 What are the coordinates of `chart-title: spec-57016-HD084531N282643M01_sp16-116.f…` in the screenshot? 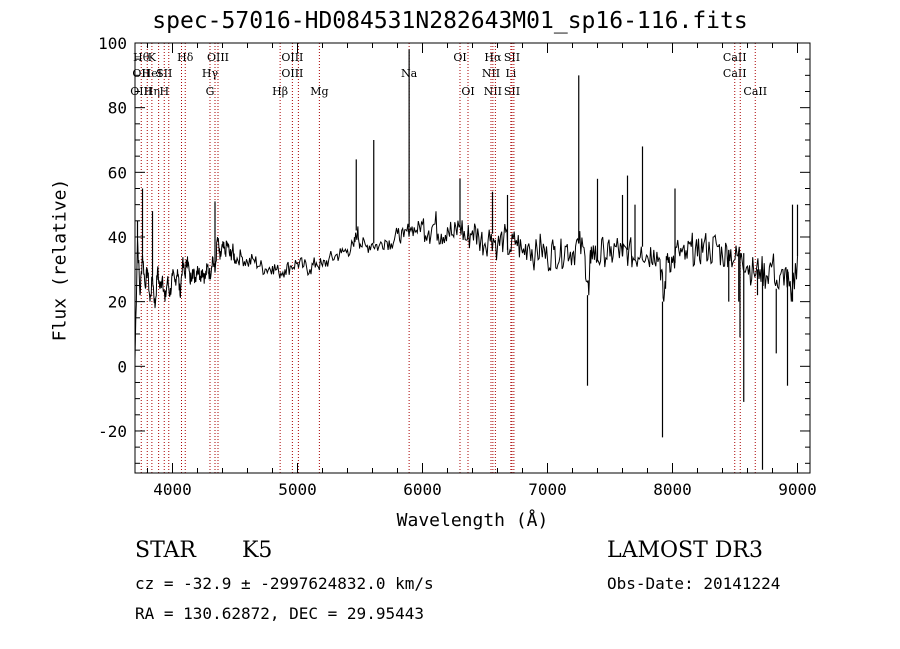 It's located at (450, 21).